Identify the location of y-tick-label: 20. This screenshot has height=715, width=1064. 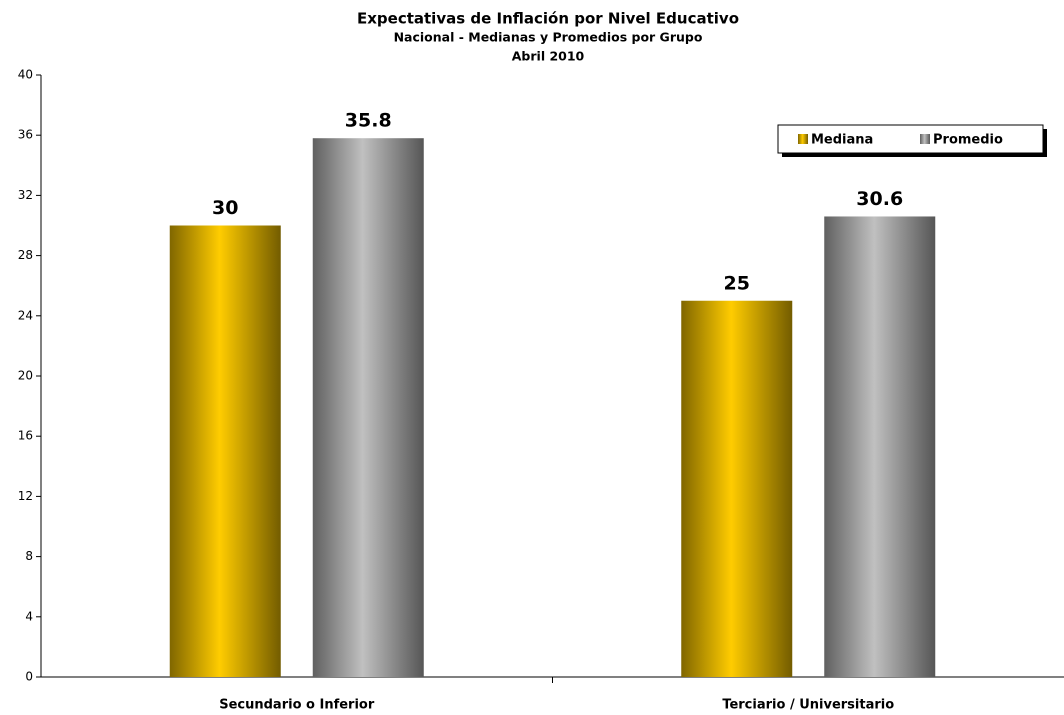
(25, 376).